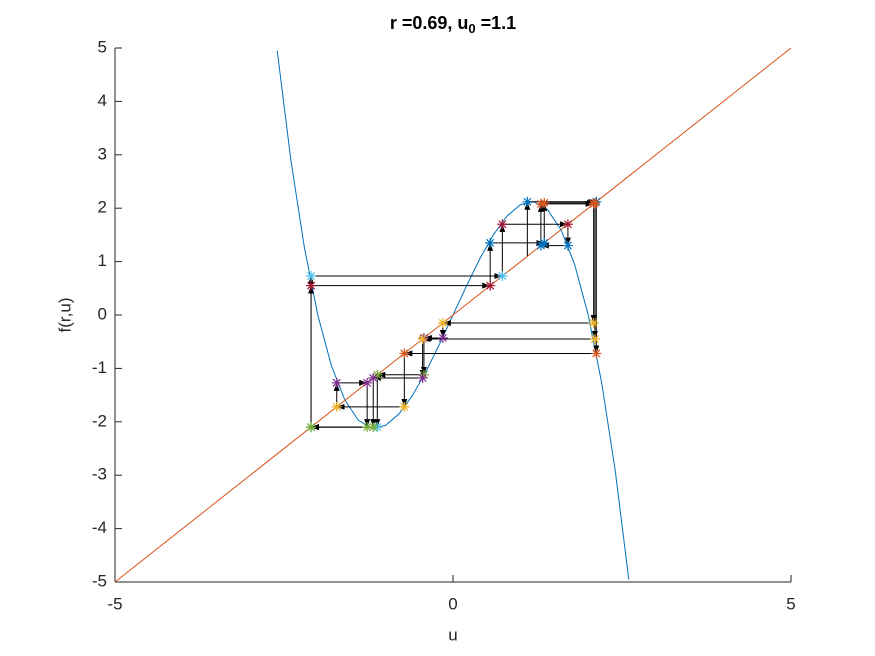  What do you see at coordinates (99, 474) in the screenshot?
I see `y-tick-label: -3` at bounding box center [99, 474].